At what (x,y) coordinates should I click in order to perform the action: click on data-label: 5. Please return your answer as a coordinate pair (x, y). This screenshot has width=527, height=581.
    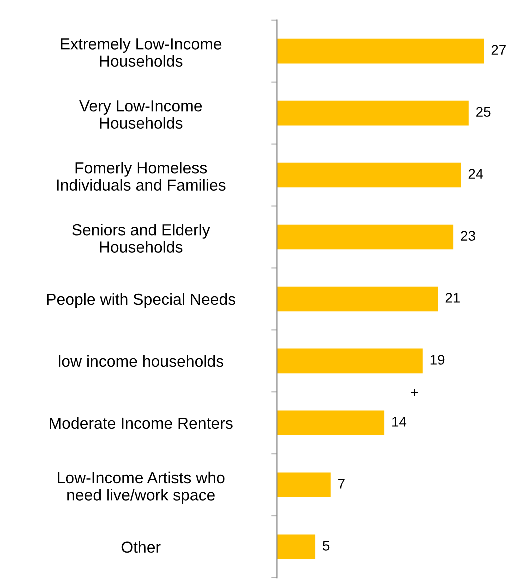
    Looking at the image, I should click on (326, 546).